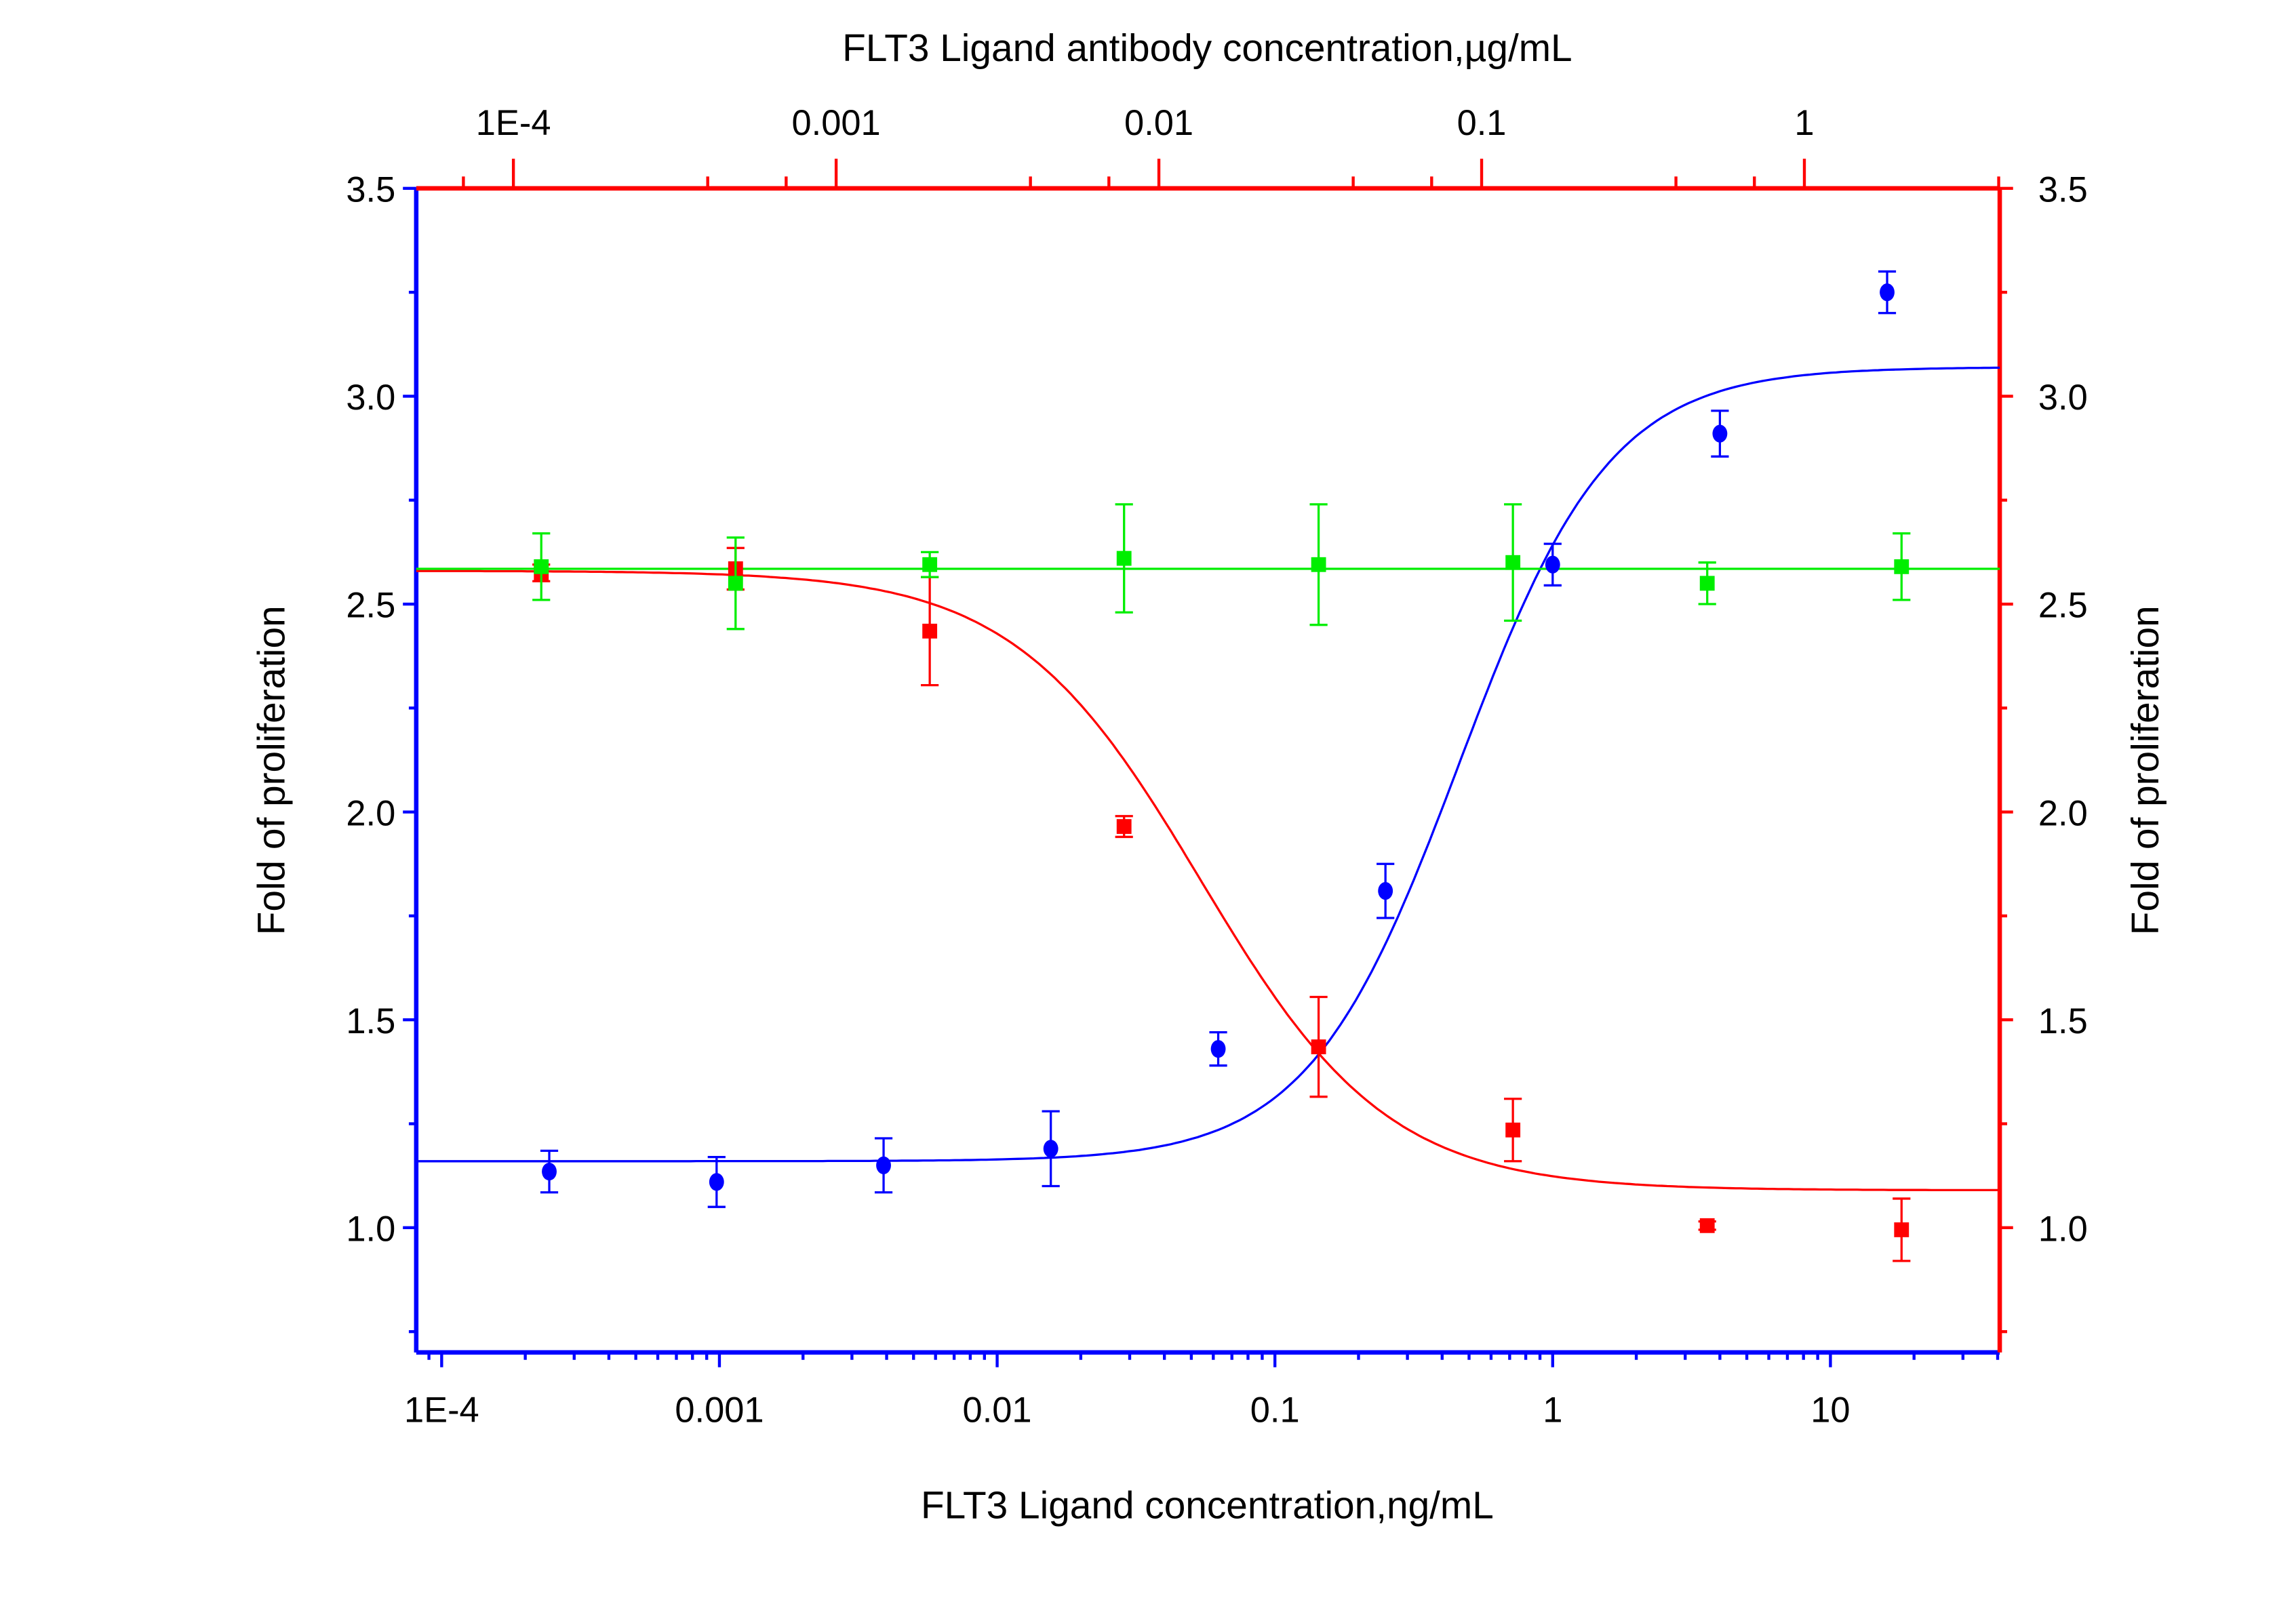 The width and height of the screenshot is (2296, 1600). Describe the element at coordinates (1207, 49) in the screenshot. I see `top-x-axis-title: FLT3 Ligand antibody concentration,µg/mL` at that location.